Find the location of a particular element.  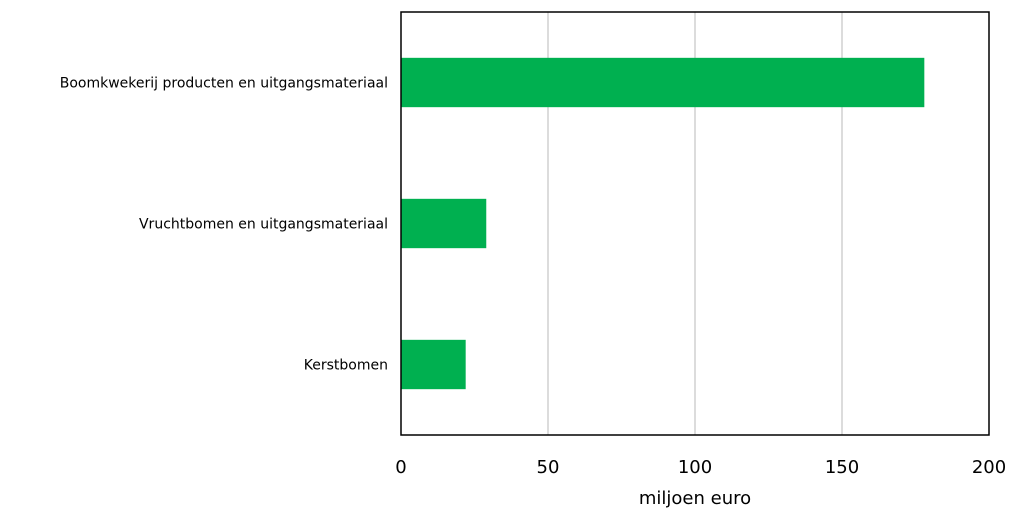

x-tick-labels: 0 50 100 150 200 is located at coordinates (700, 467).